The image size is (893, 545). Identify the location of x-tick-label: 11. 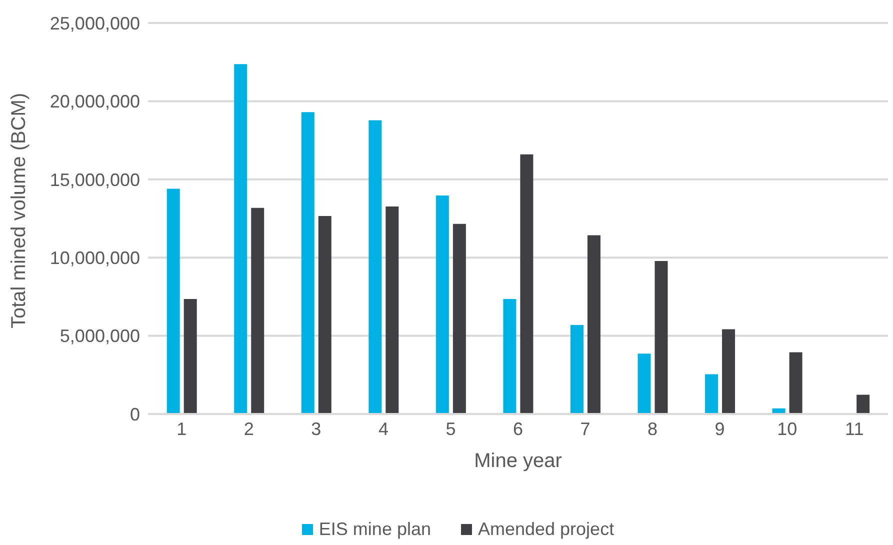
(854, 428).